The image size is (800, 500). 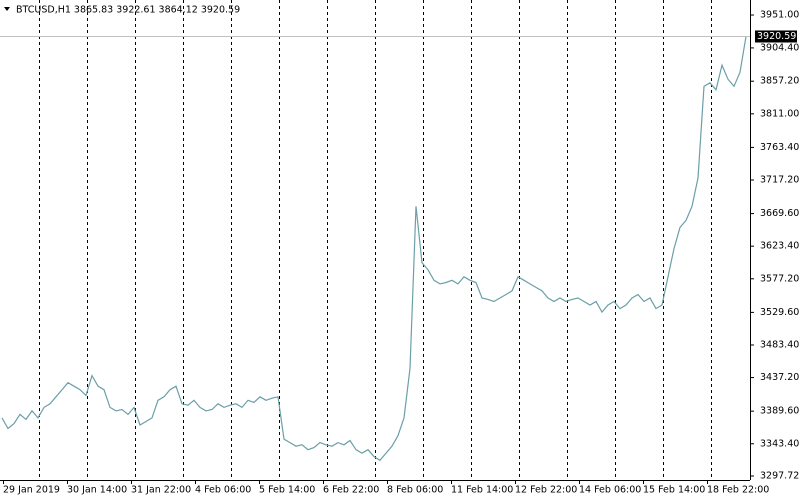 What do you see at coordinates (779, 113) in the screenshot?
I see `y-tick-label: 3811.00` at bounding box center [779, 113].